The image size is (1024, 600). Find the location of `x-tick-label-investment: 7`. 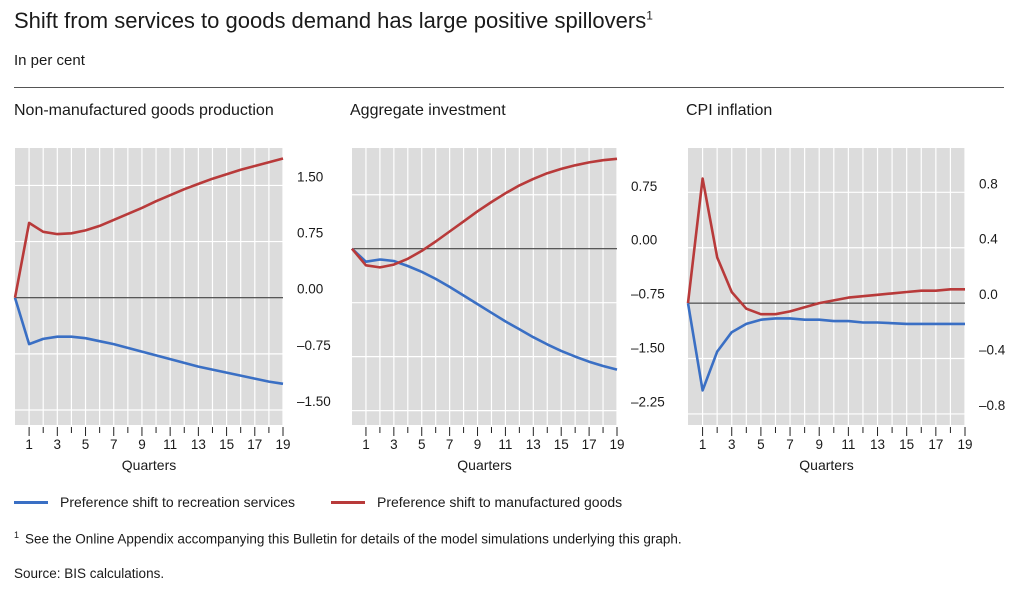

x-tick-label-investment: 7 is located at coordinates (450, 444).